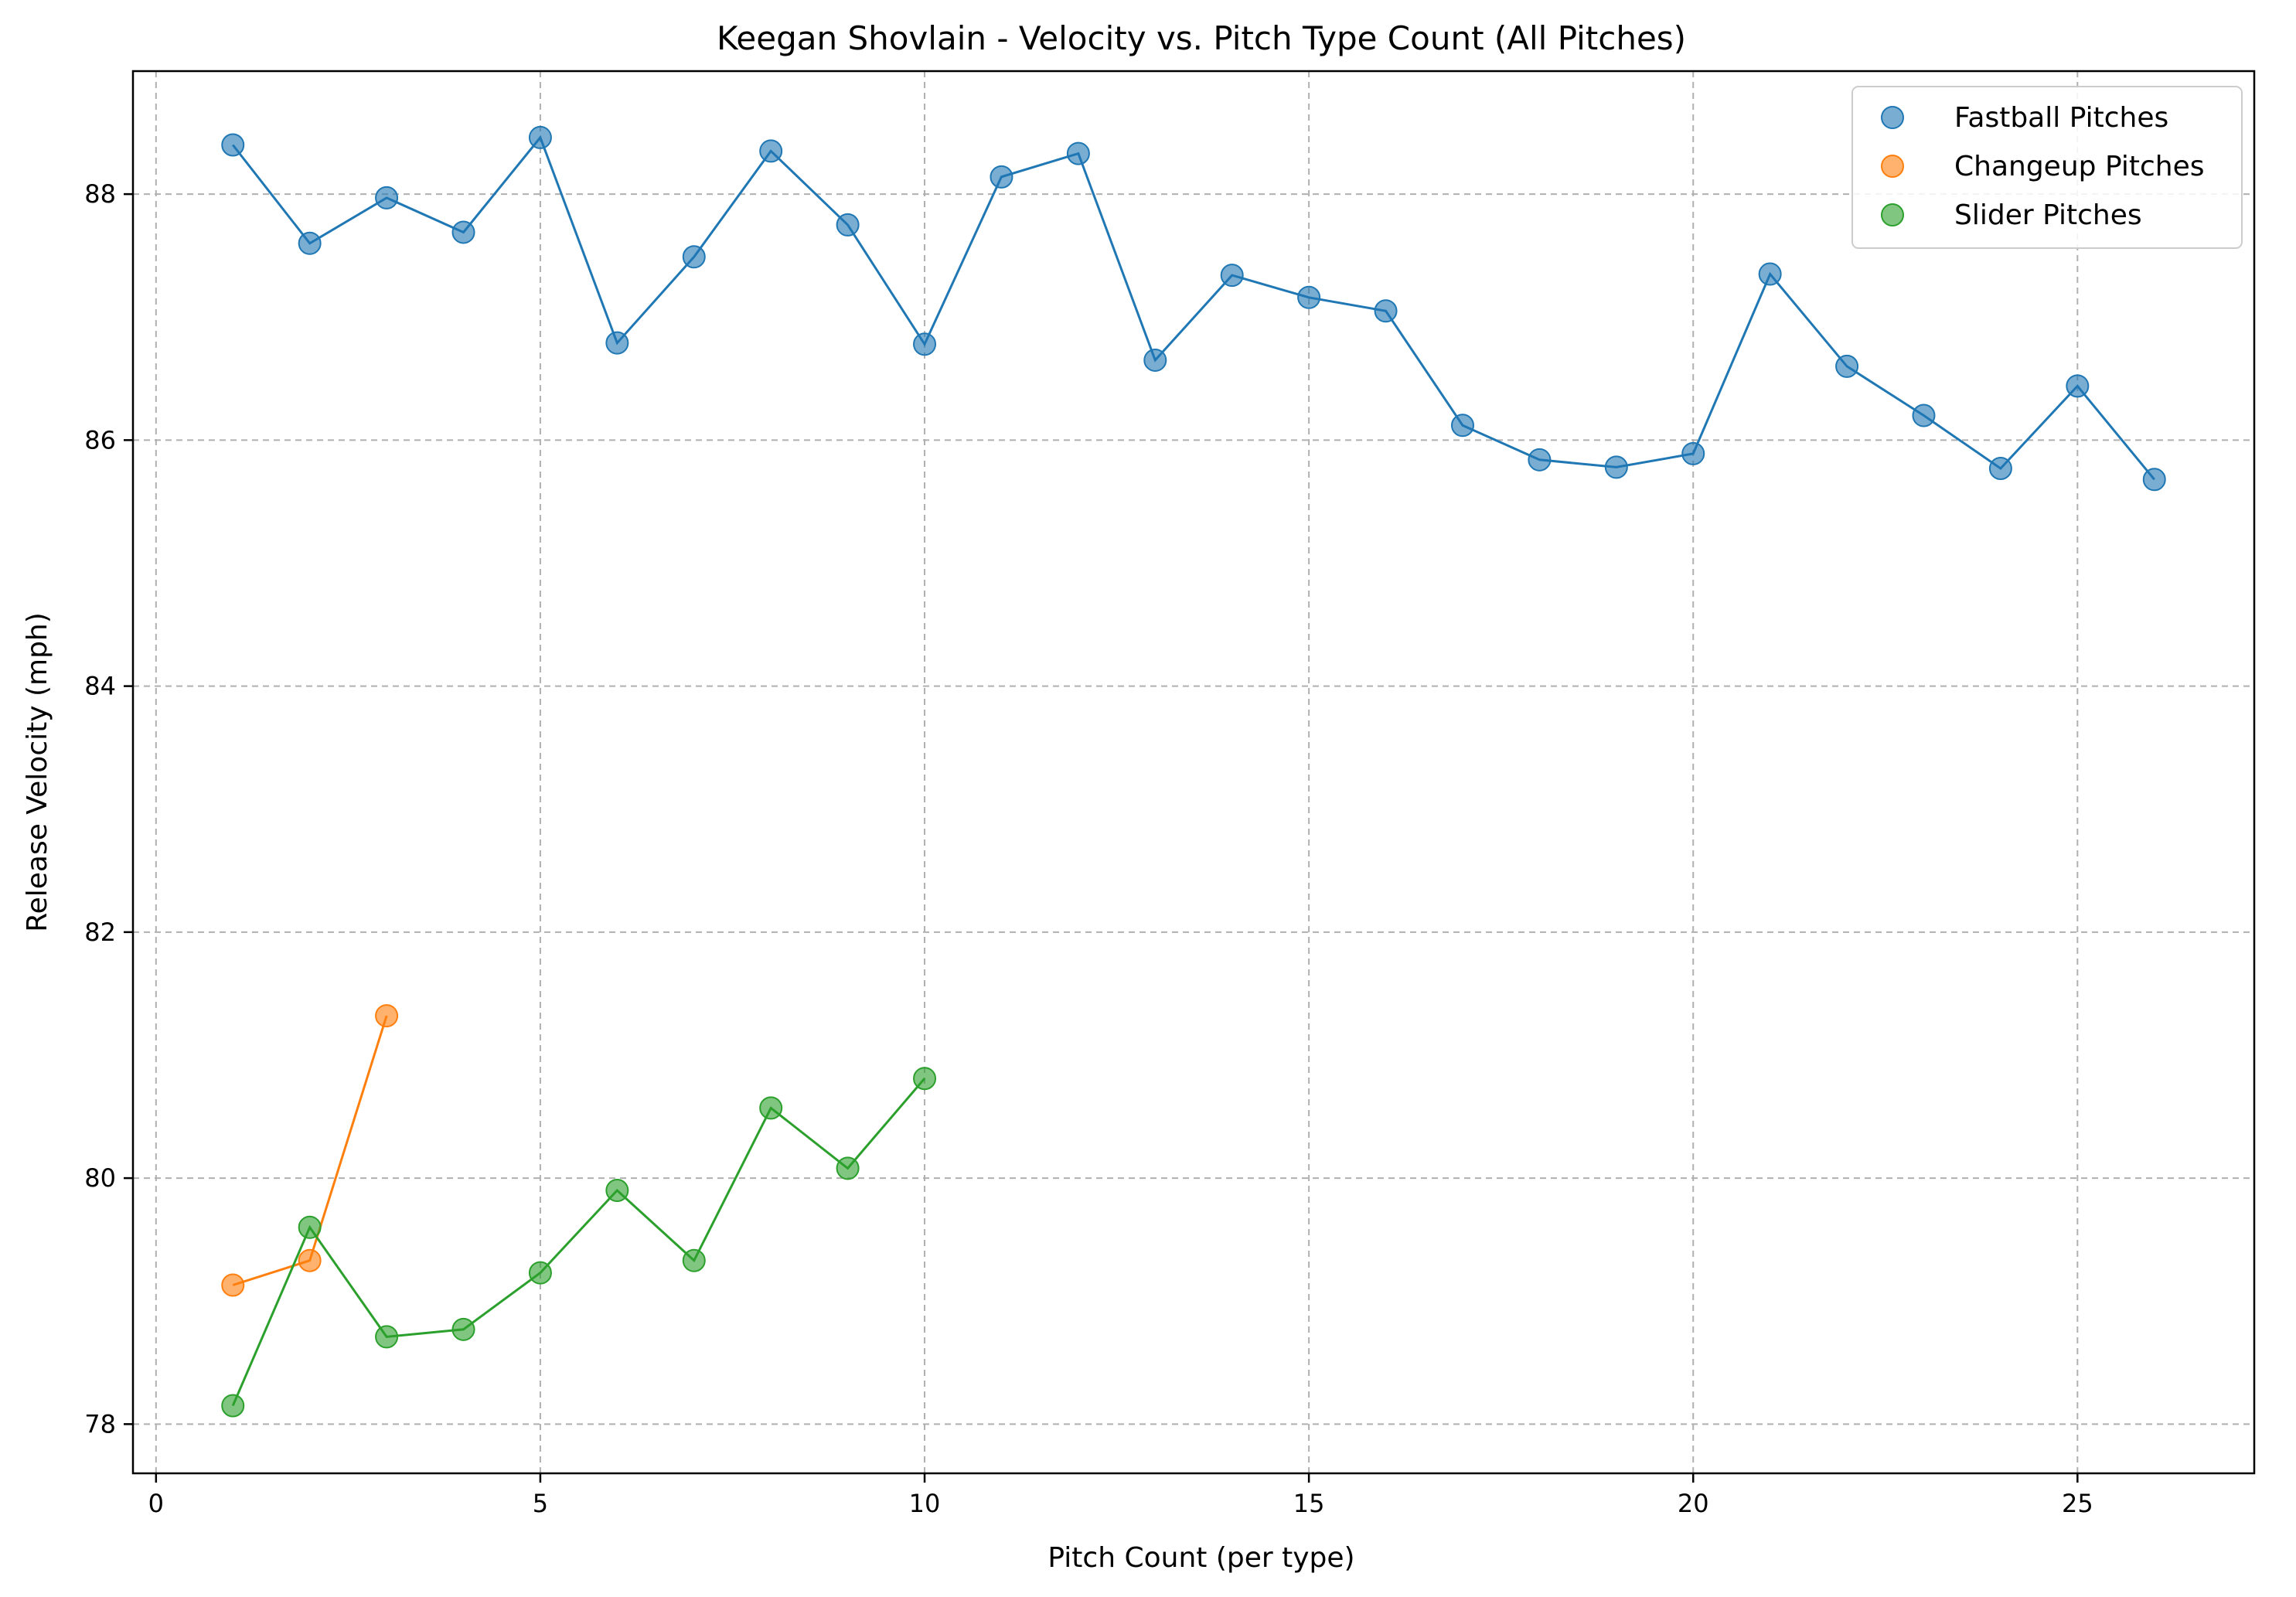 This screenshot has width=2296, height=1597. I want to click on x-tick-label: 15, so click(1309, 1503).